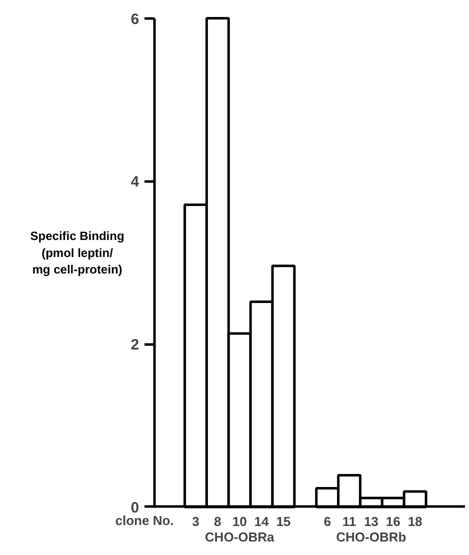  Describe the element at coordinates (371, 521) in the screenshot. I see `x-tick-label: 13` at that location.